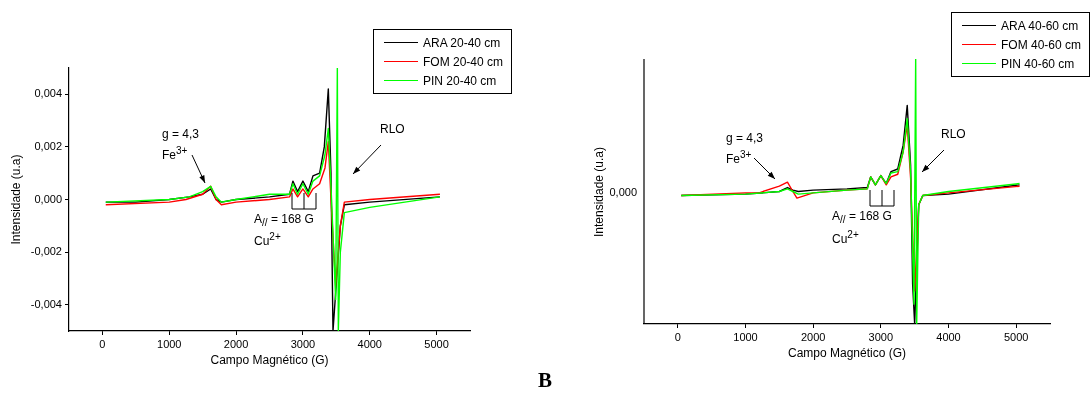 The image size is (1090, 403). I want to click on legend-label: FOM 40-60 cm, so click(1040, 44).